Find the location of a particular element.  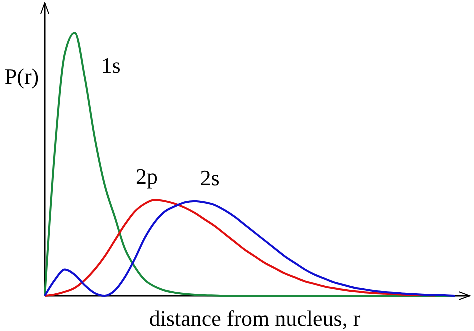

series-label: 1s is located at coordinates (111, 65).